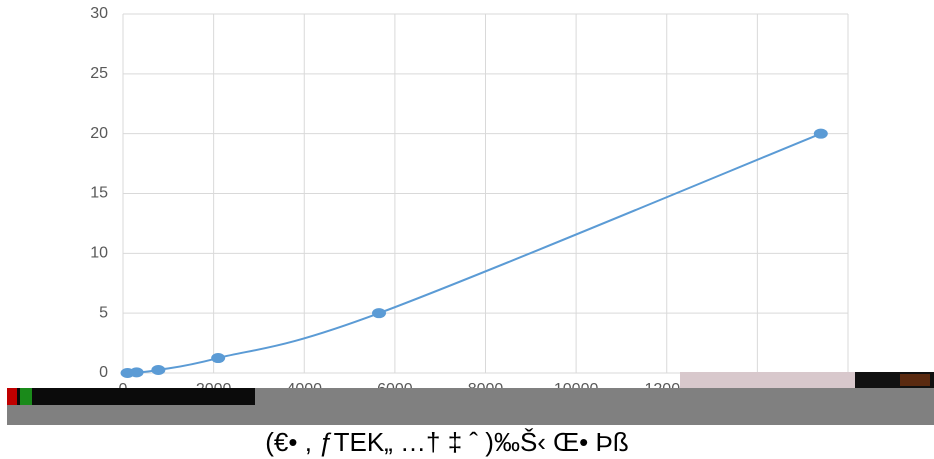  I want to click on overlay, so click(470, 398).